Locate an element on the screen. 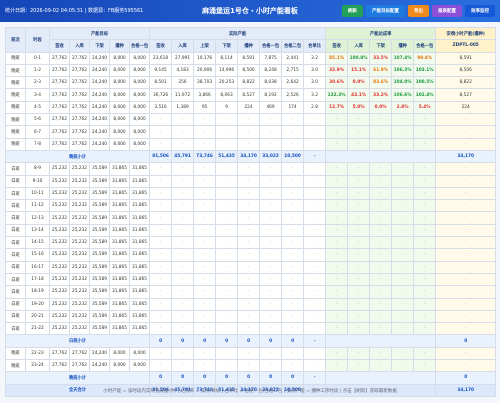 This screenshot has width=500, height=403. cell: 33,022 is located at coordinates (271, 156).